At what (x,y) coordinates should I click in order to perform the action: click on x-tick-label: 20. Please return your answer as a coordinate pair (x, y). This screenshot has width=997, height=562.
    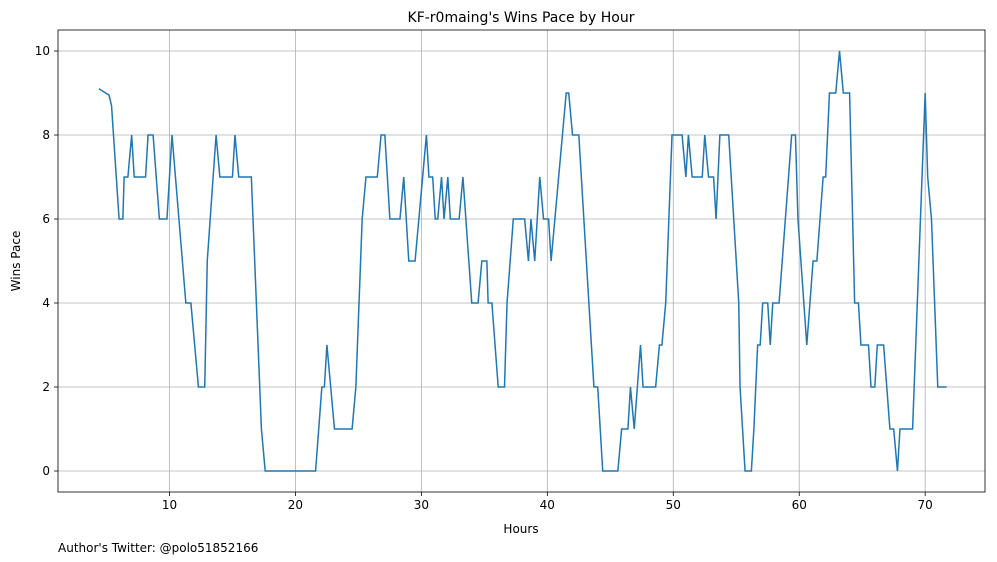
    Looking at the image, I should click on (295, 505).